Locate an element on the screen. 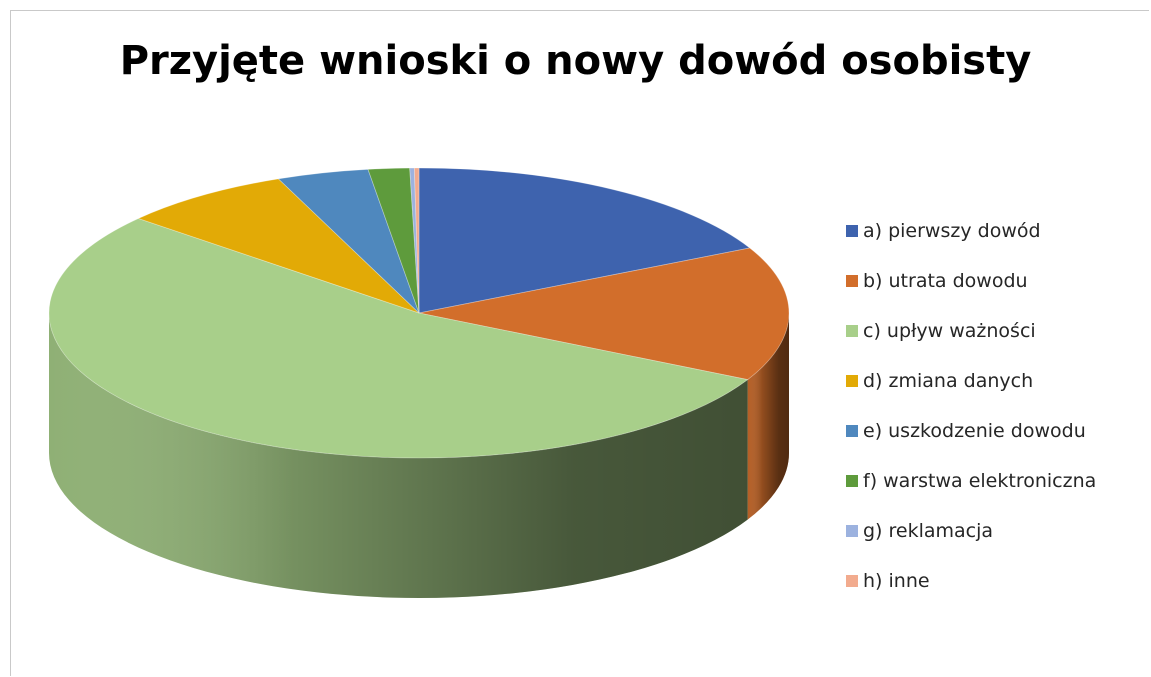 The width and height of the screenshot is (1151, 677). legend-label: a) pierwszy dowód is located at coordinates (952, 231).